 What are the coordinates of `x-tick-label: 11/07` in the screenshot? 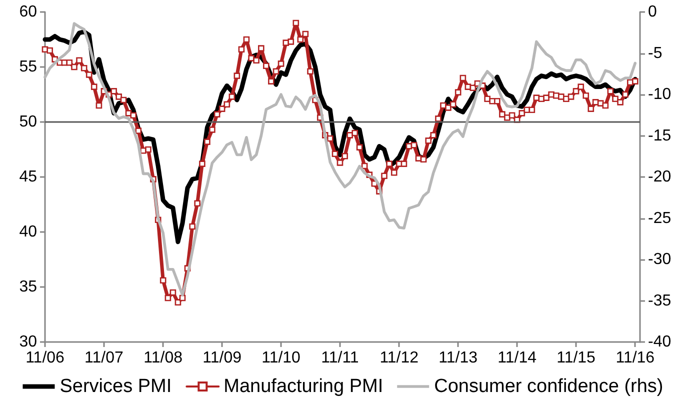 It's located at (104, 358).